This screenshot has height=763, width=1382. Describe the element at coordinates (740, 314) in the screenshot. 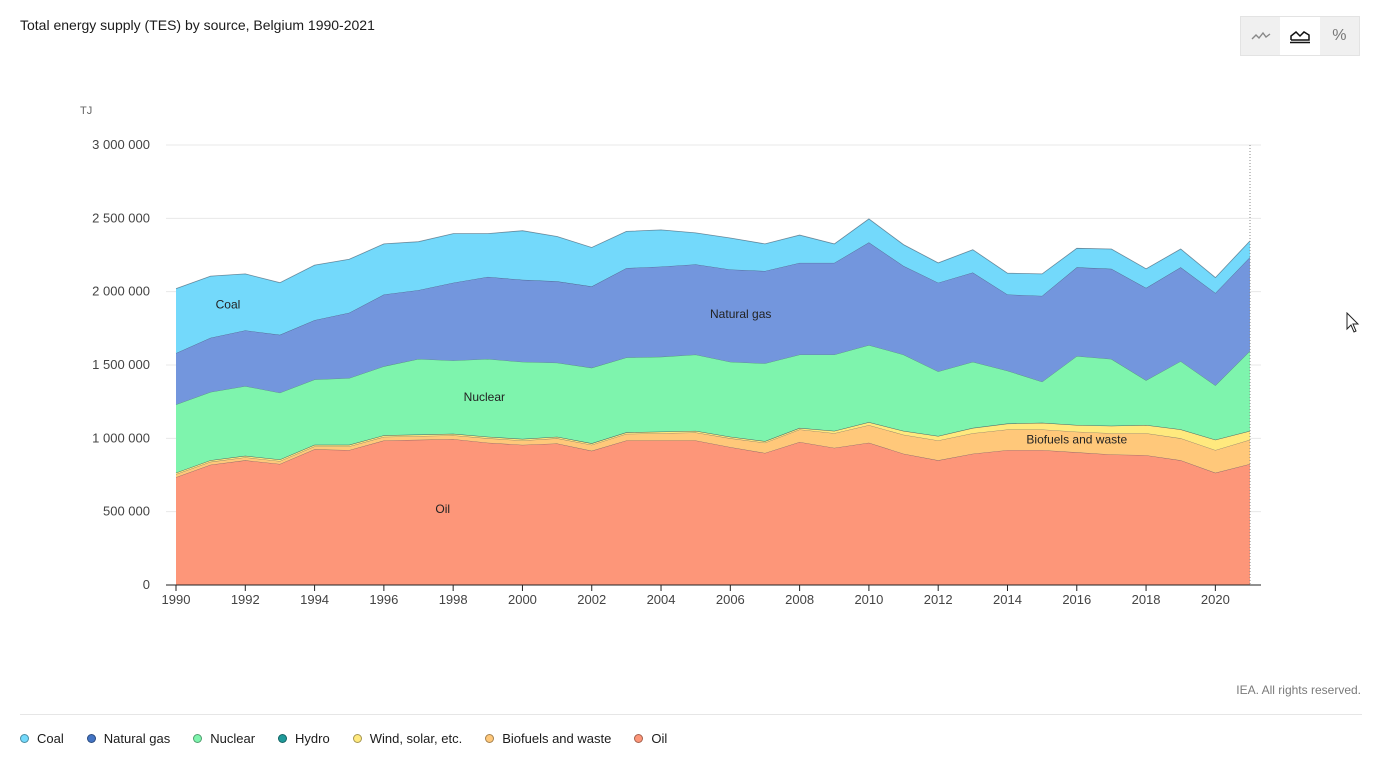

I see `area-label: Natural gas` at that location.